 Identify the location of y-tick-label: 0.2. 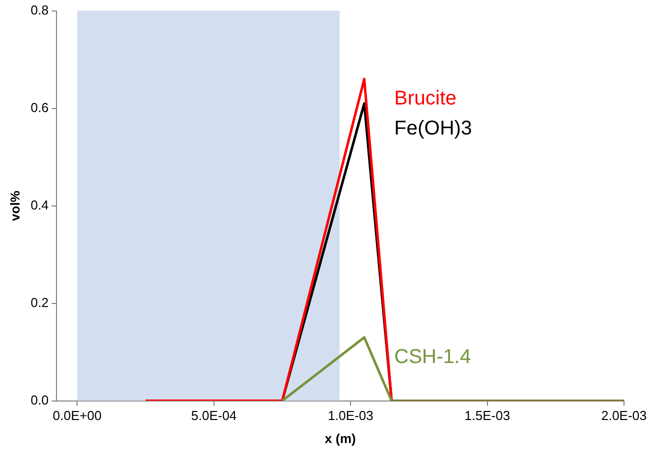
(39, 302).